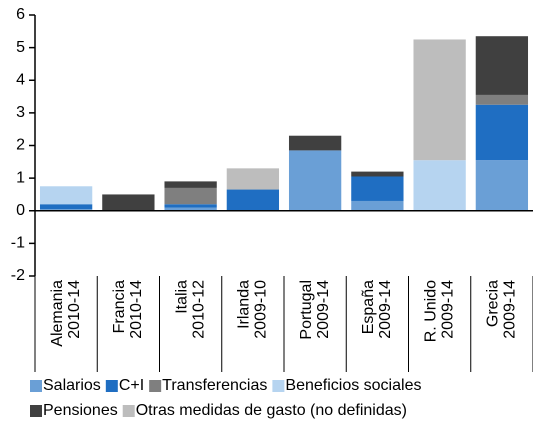 The width and height of the screenshot is (533, 432). I want to click on y-tick-label: -1, so click(18, 243).